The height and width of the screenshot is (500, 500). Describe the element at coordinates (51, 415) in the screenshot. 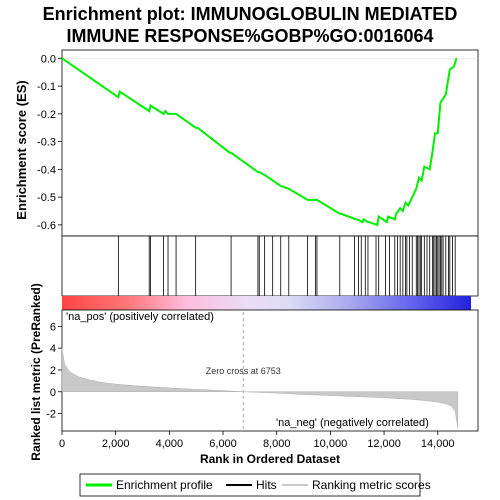

I see `metric-tick-label: -2` at that location.